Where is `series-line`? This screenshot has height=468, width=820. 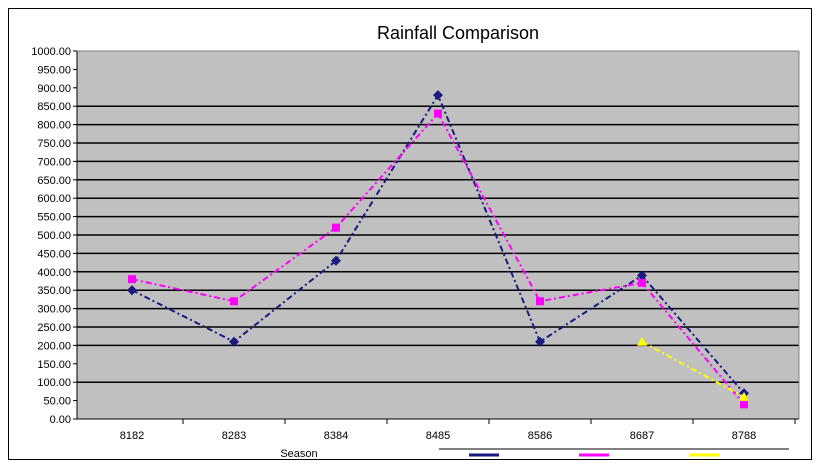 series-line is located at coordinates (693, 369).